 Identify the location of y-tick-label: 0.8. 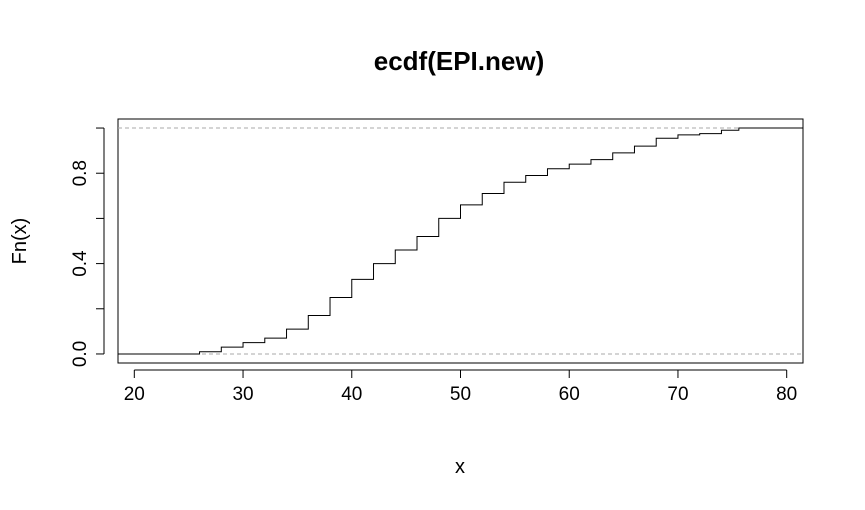
(80, 173).